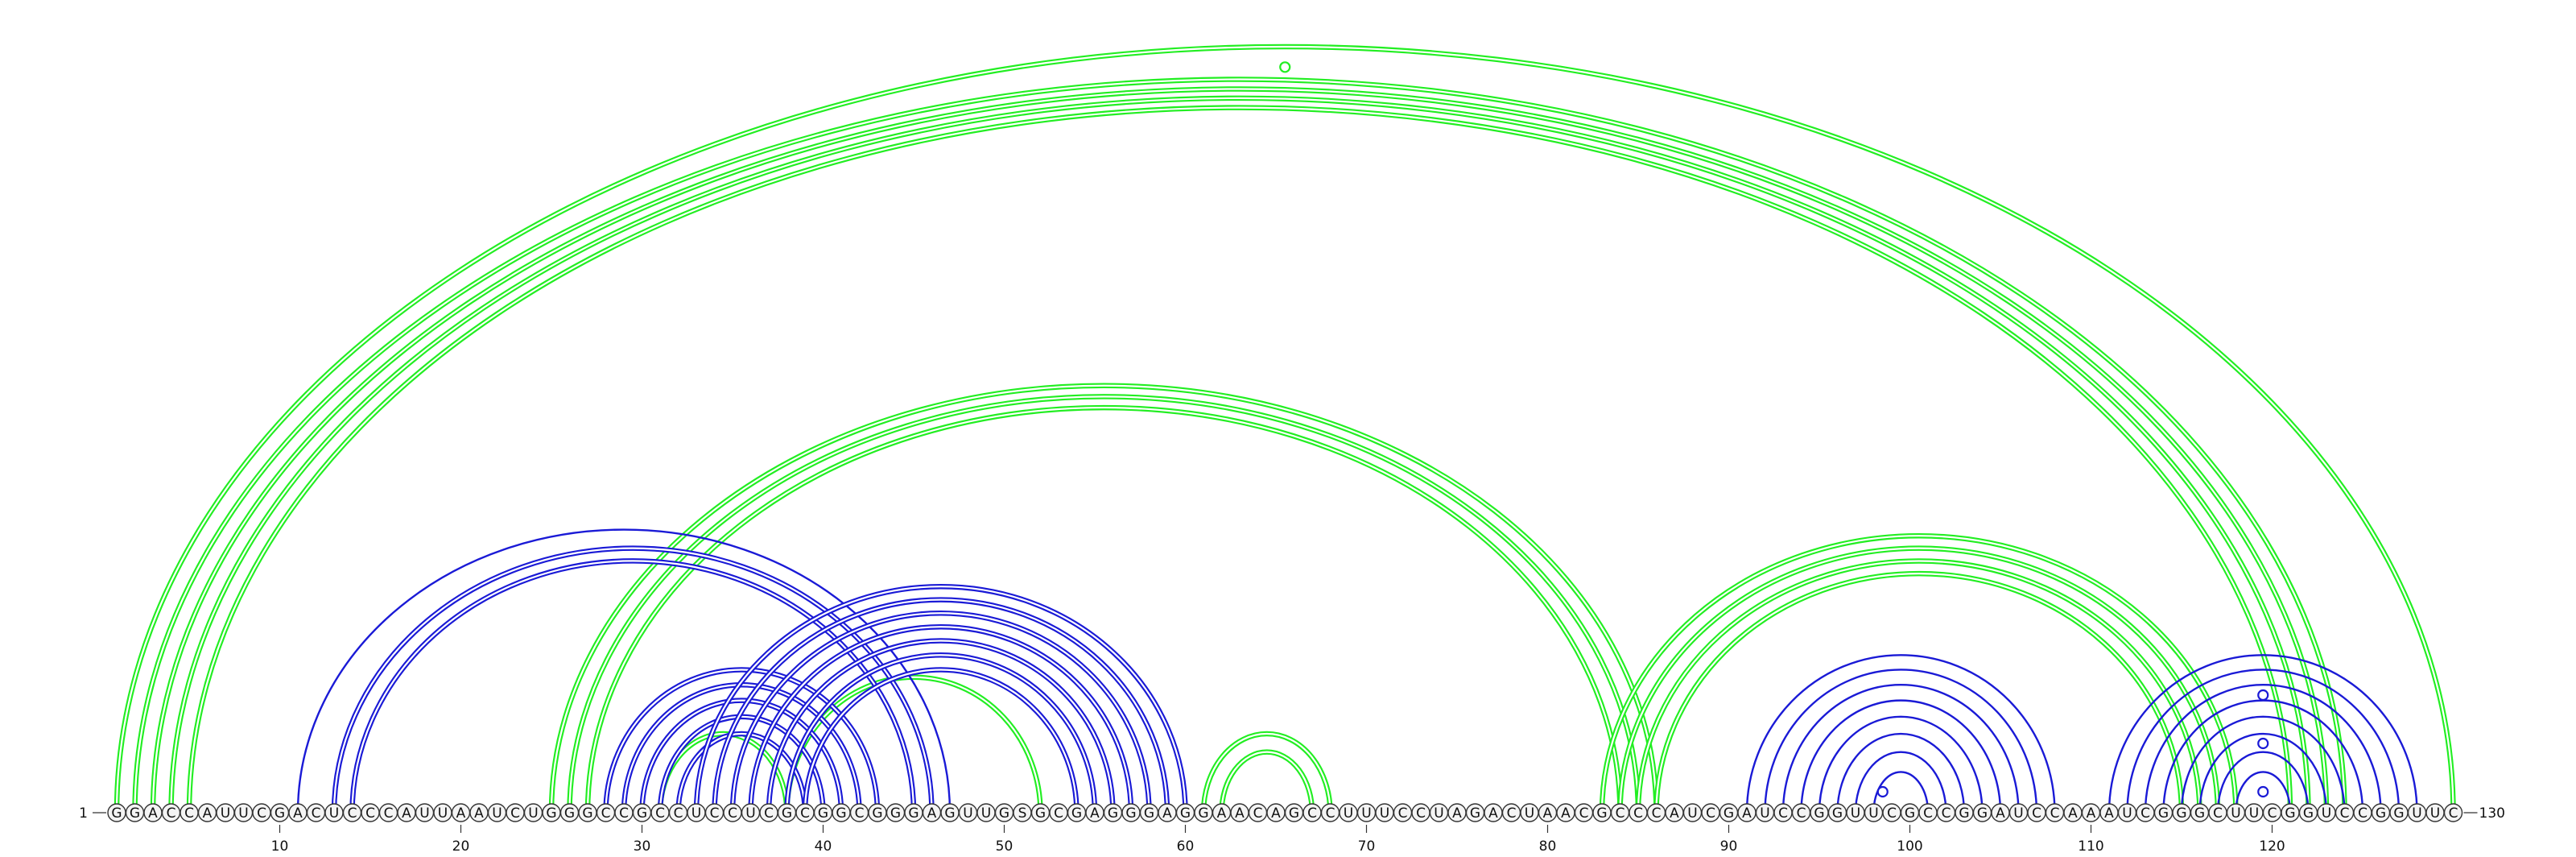  I want to click on position-axis: 10 20 30 40 50 60 70 80 90 100 110 120, so click(1278, 840).